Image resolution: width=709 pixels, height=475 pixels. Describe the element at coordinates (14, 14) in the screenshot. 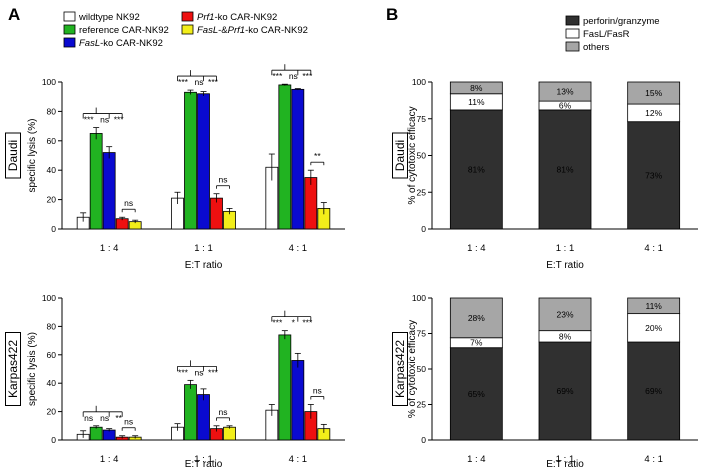

I see `panel-label-a: A` at that location.